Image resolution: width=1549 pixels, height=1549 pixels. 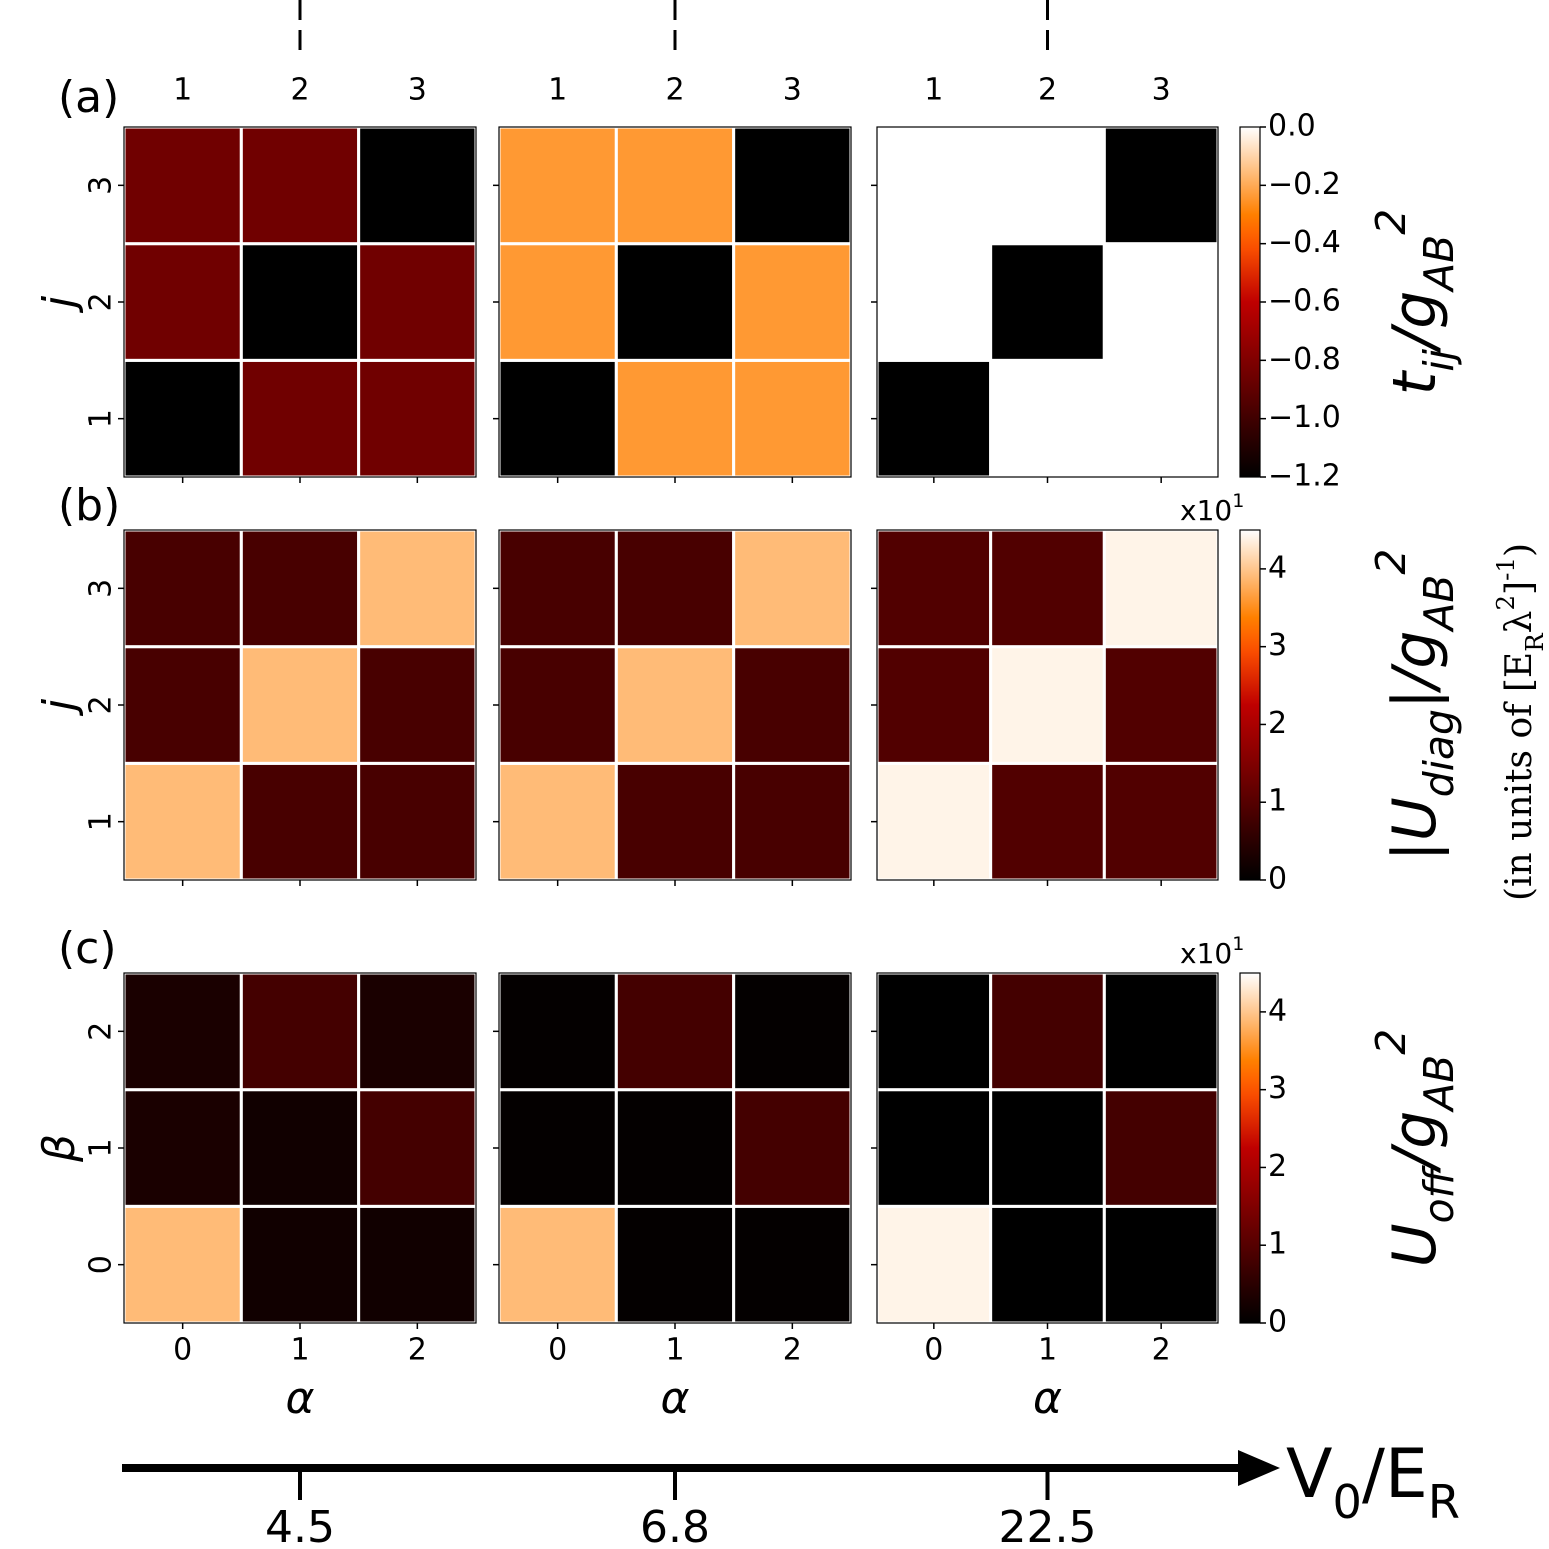 I want to click on y-tick-label: 1, so click(x=101, y=821).